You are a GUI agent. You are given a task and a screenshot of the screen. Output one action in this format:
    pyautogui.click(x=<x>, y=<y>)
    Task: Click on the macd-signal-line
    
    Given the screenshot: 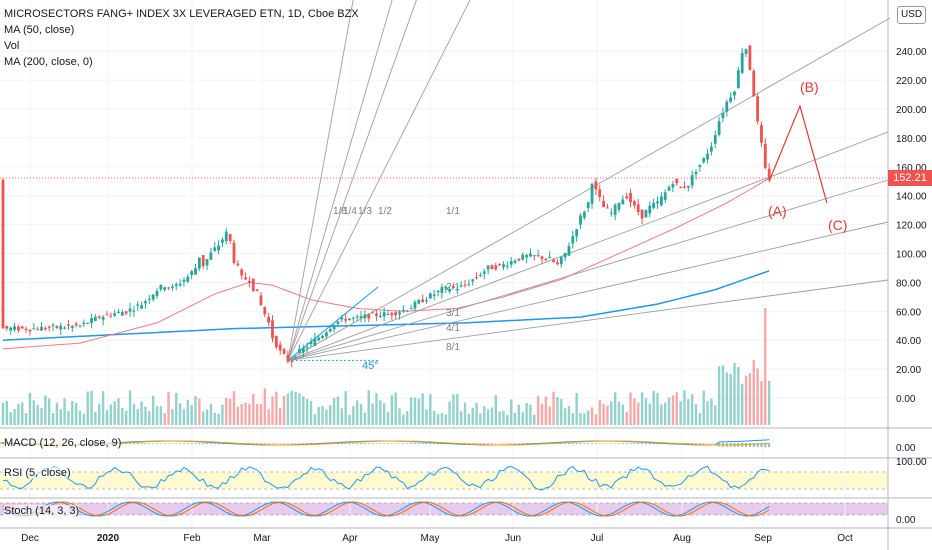 What is the action you would take?
    pyautogui.click(x=385, y=443)
    